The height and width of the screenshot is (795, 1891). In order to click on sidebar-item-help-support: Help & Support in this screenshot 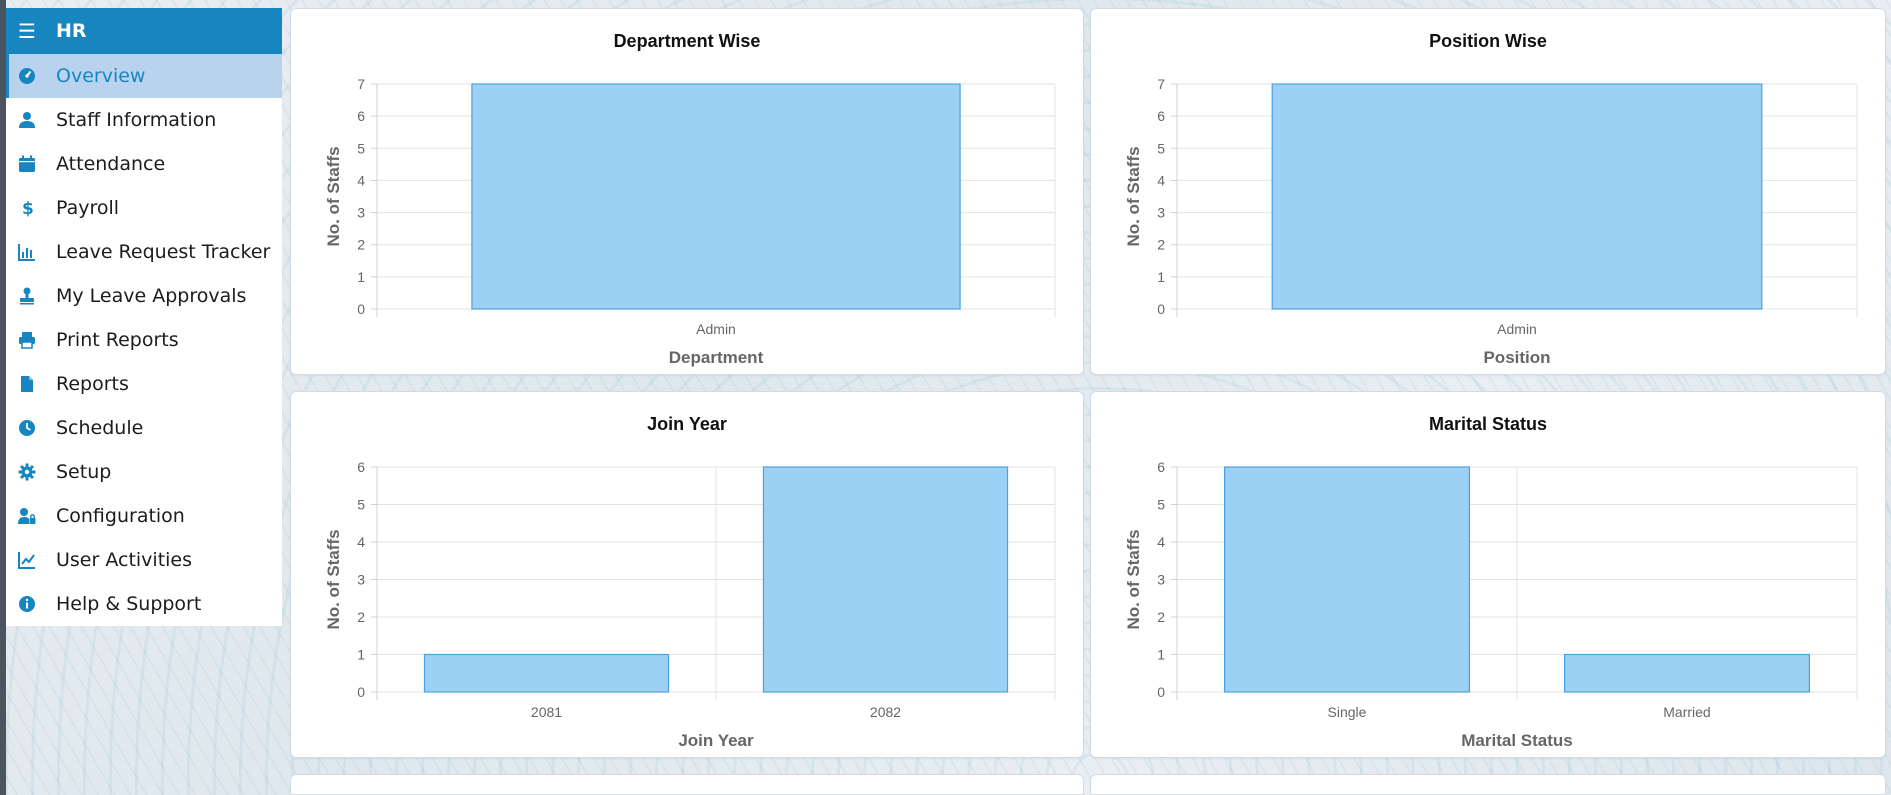, I will do `click(144, 604)`.